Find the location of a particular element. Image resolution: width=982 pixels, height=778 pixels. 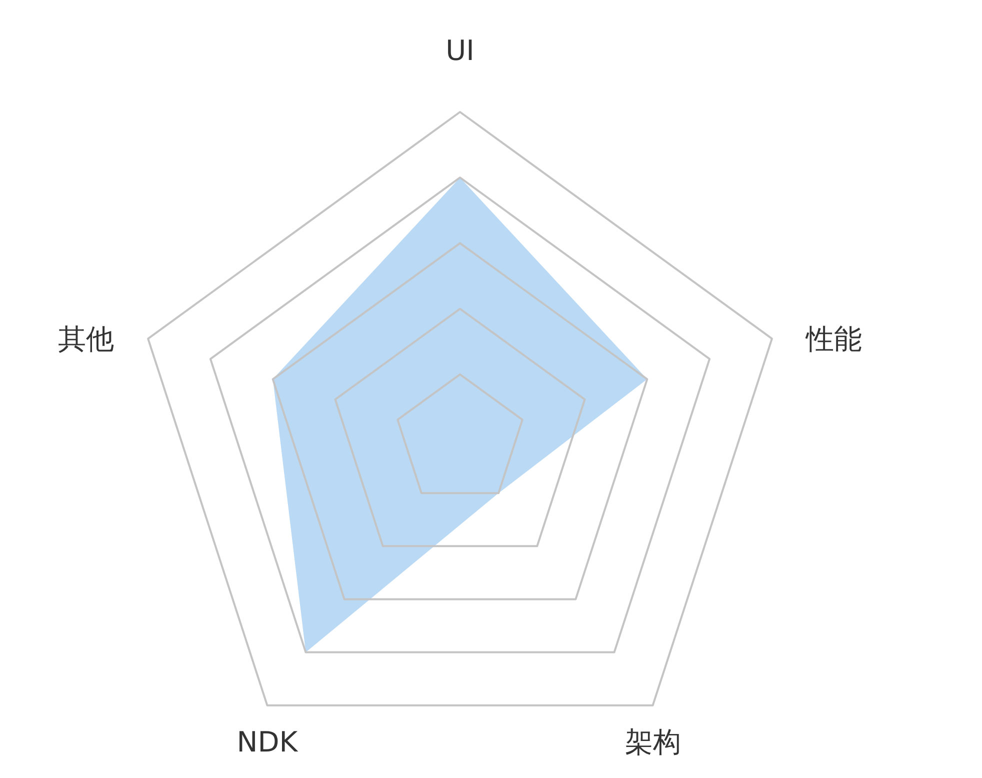

spoke-label: 架构 is located at coordinates (652, 741).